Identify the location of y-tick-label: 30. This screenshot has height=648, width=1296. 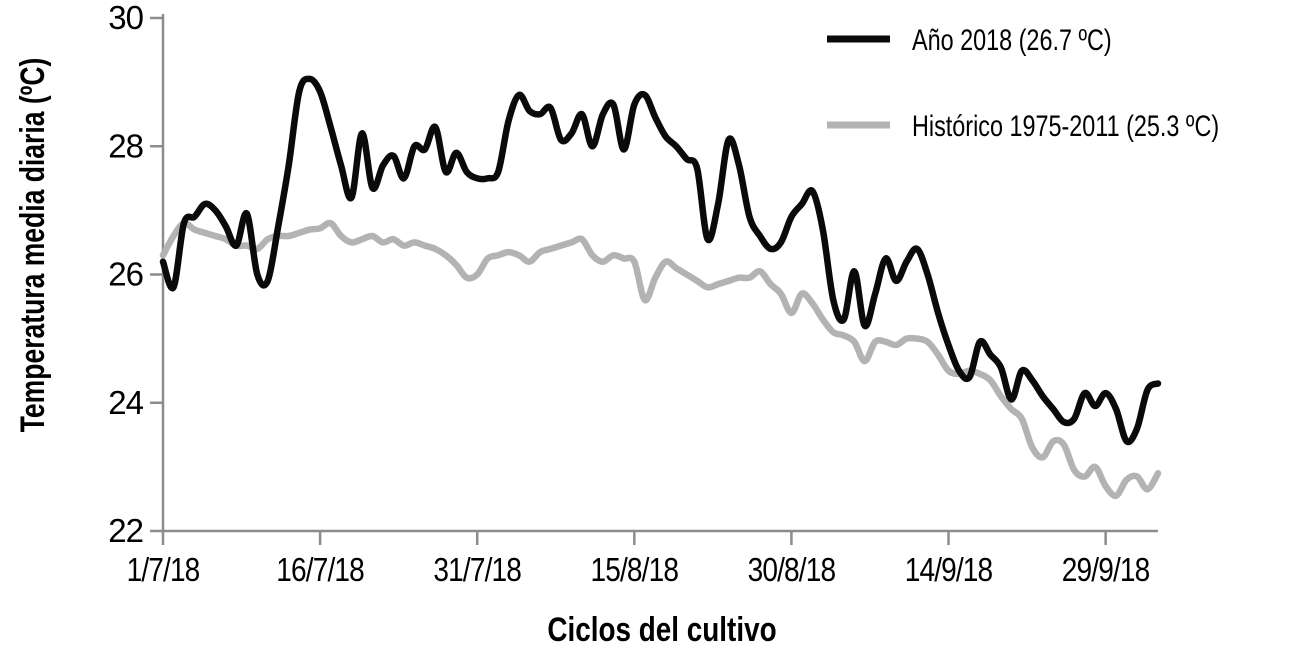
(125, 18).